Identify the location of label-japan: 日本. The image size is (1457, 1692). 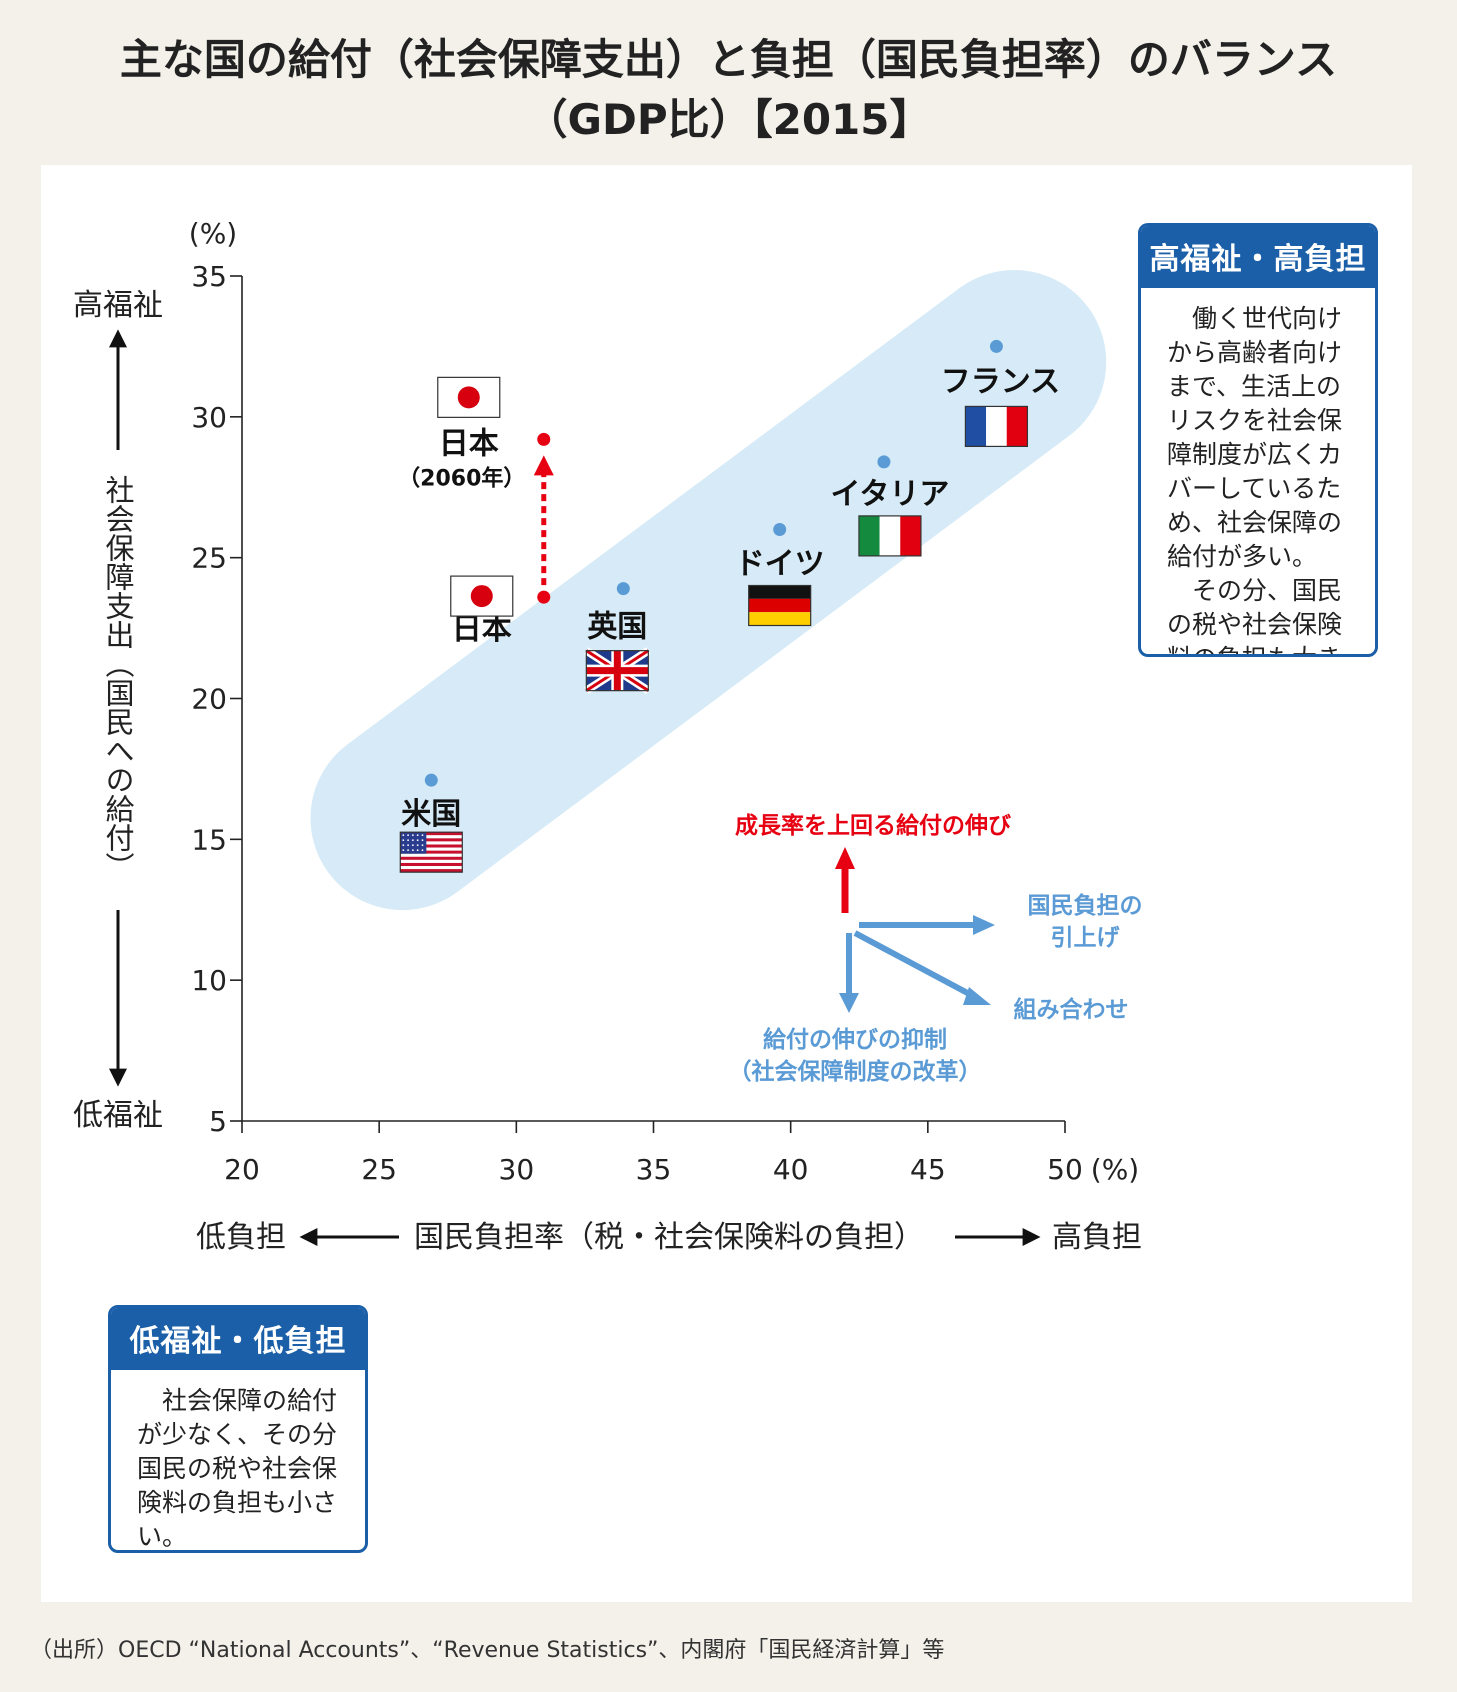
(482, 629).